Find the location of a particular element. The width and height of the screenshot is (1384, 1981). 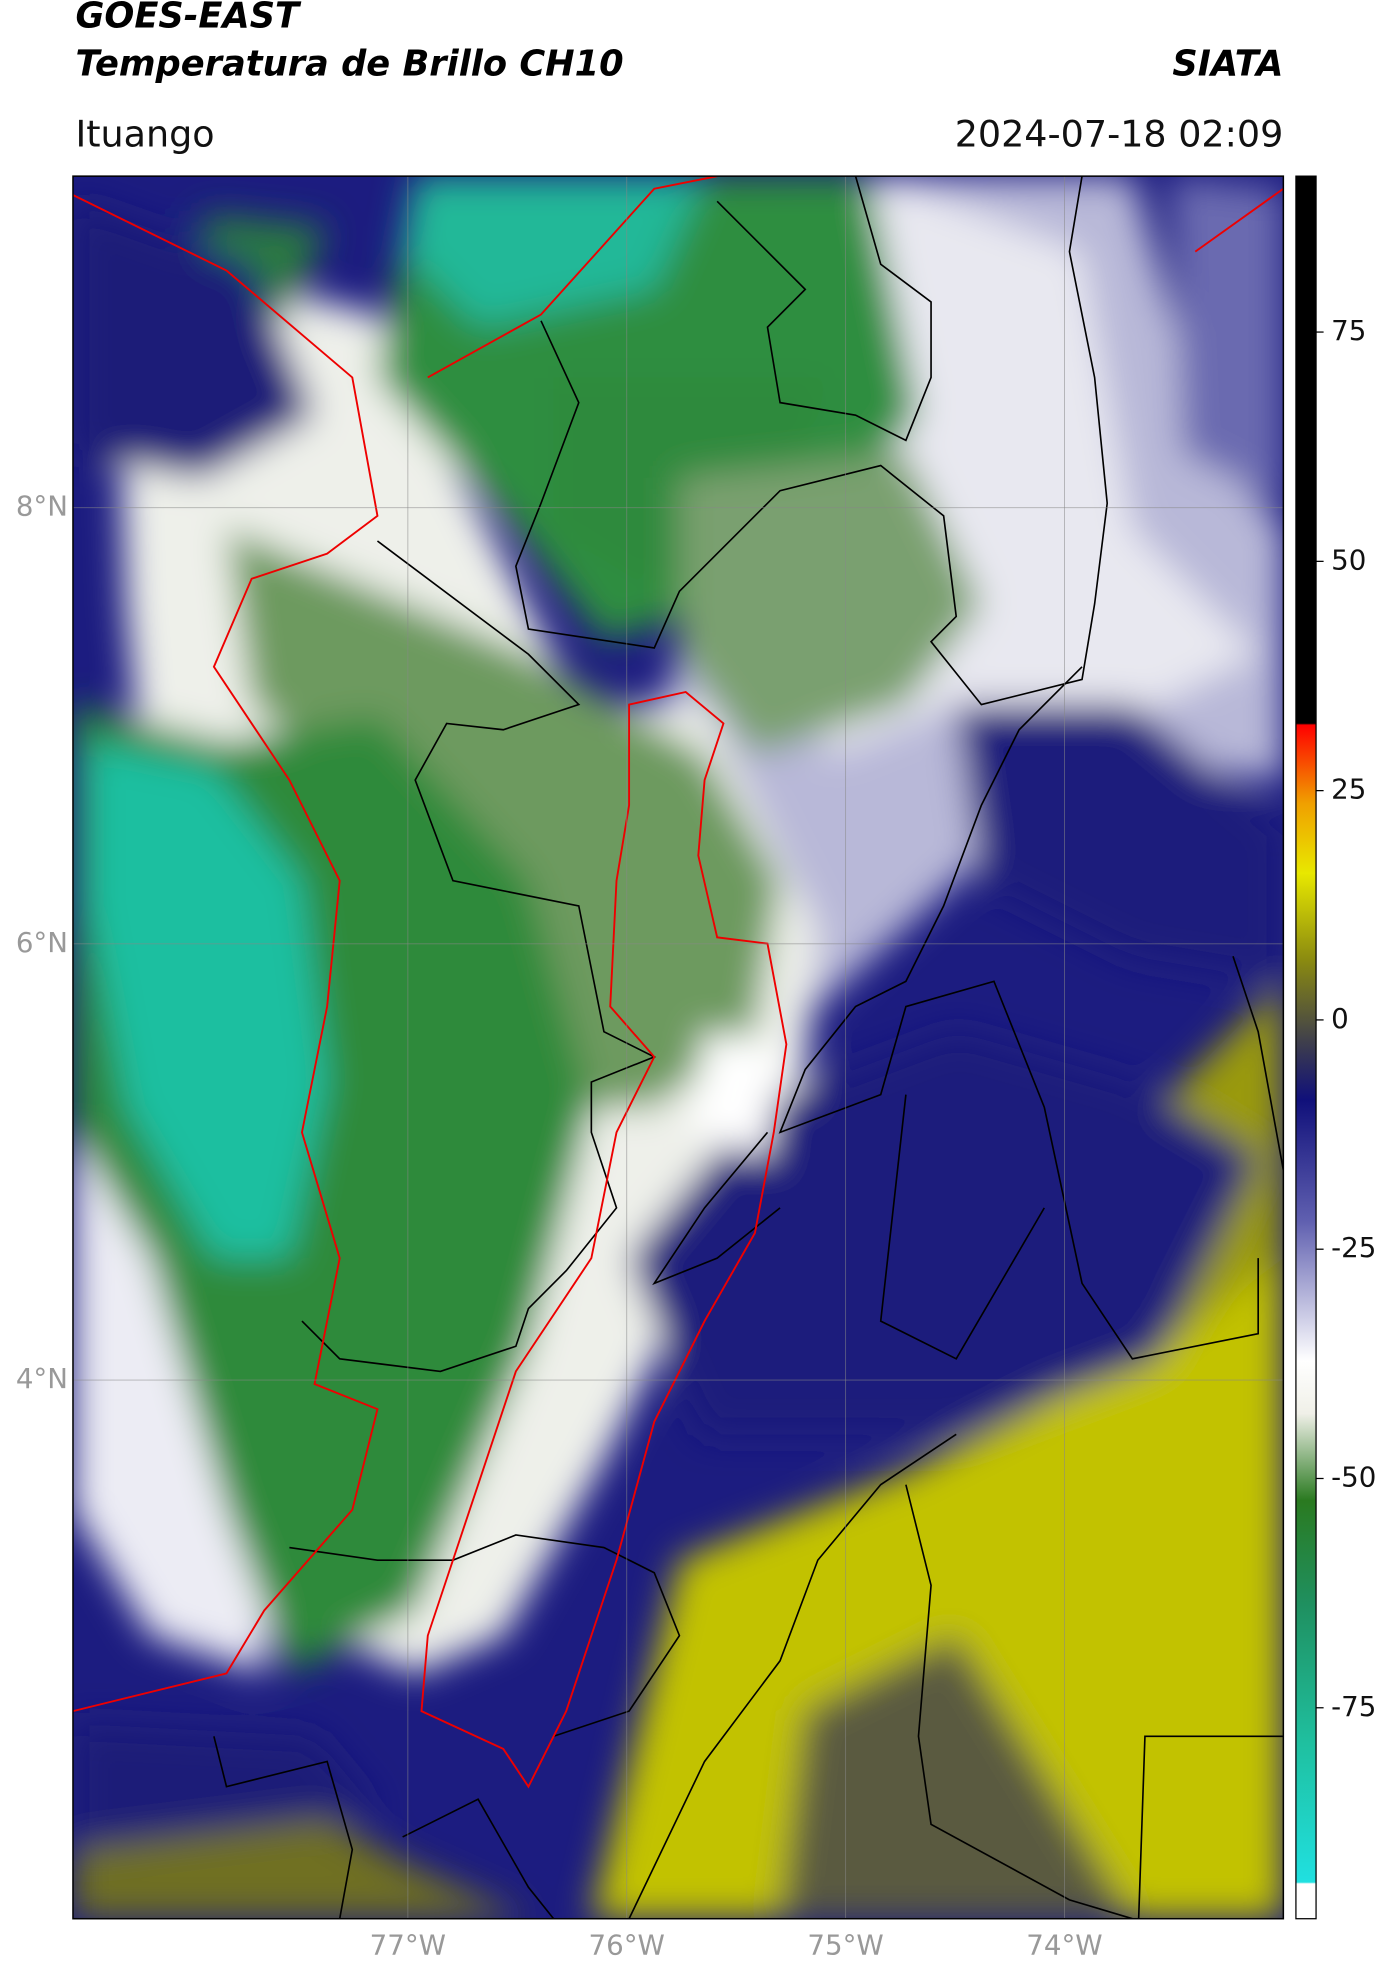

datetime: 2024-07-18 02:09 is located at coordinates (1119, 133).